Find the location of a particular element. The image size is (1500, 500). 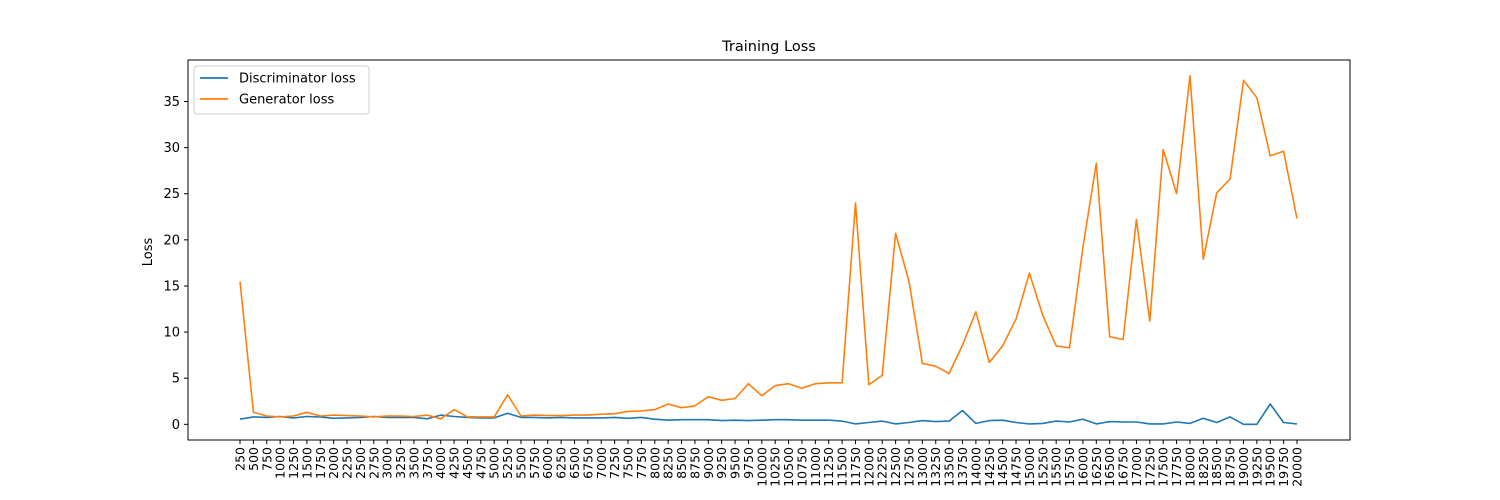

x-tick-label: 14750 is located at coordinates (1016, 467).